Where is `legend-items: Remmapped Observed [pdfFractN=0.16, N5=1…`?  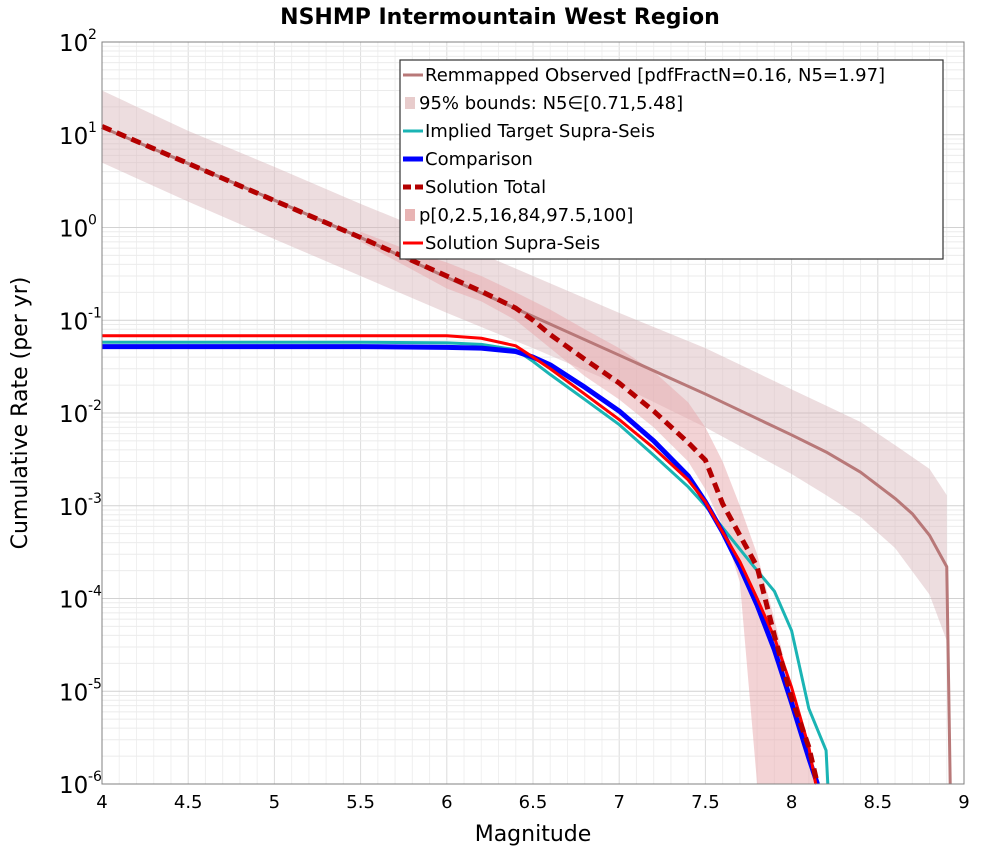 legend-items: Remmapped Observed [pdfFractN=0.16, N5=1… is located at coordinates (644, 159).